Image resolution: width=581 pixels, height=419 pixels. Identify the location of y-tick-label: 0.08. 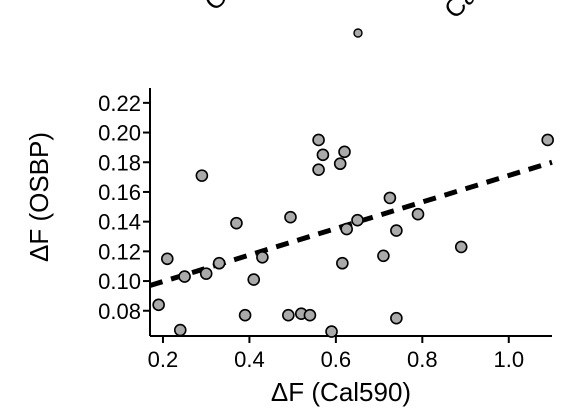
(119, 311).